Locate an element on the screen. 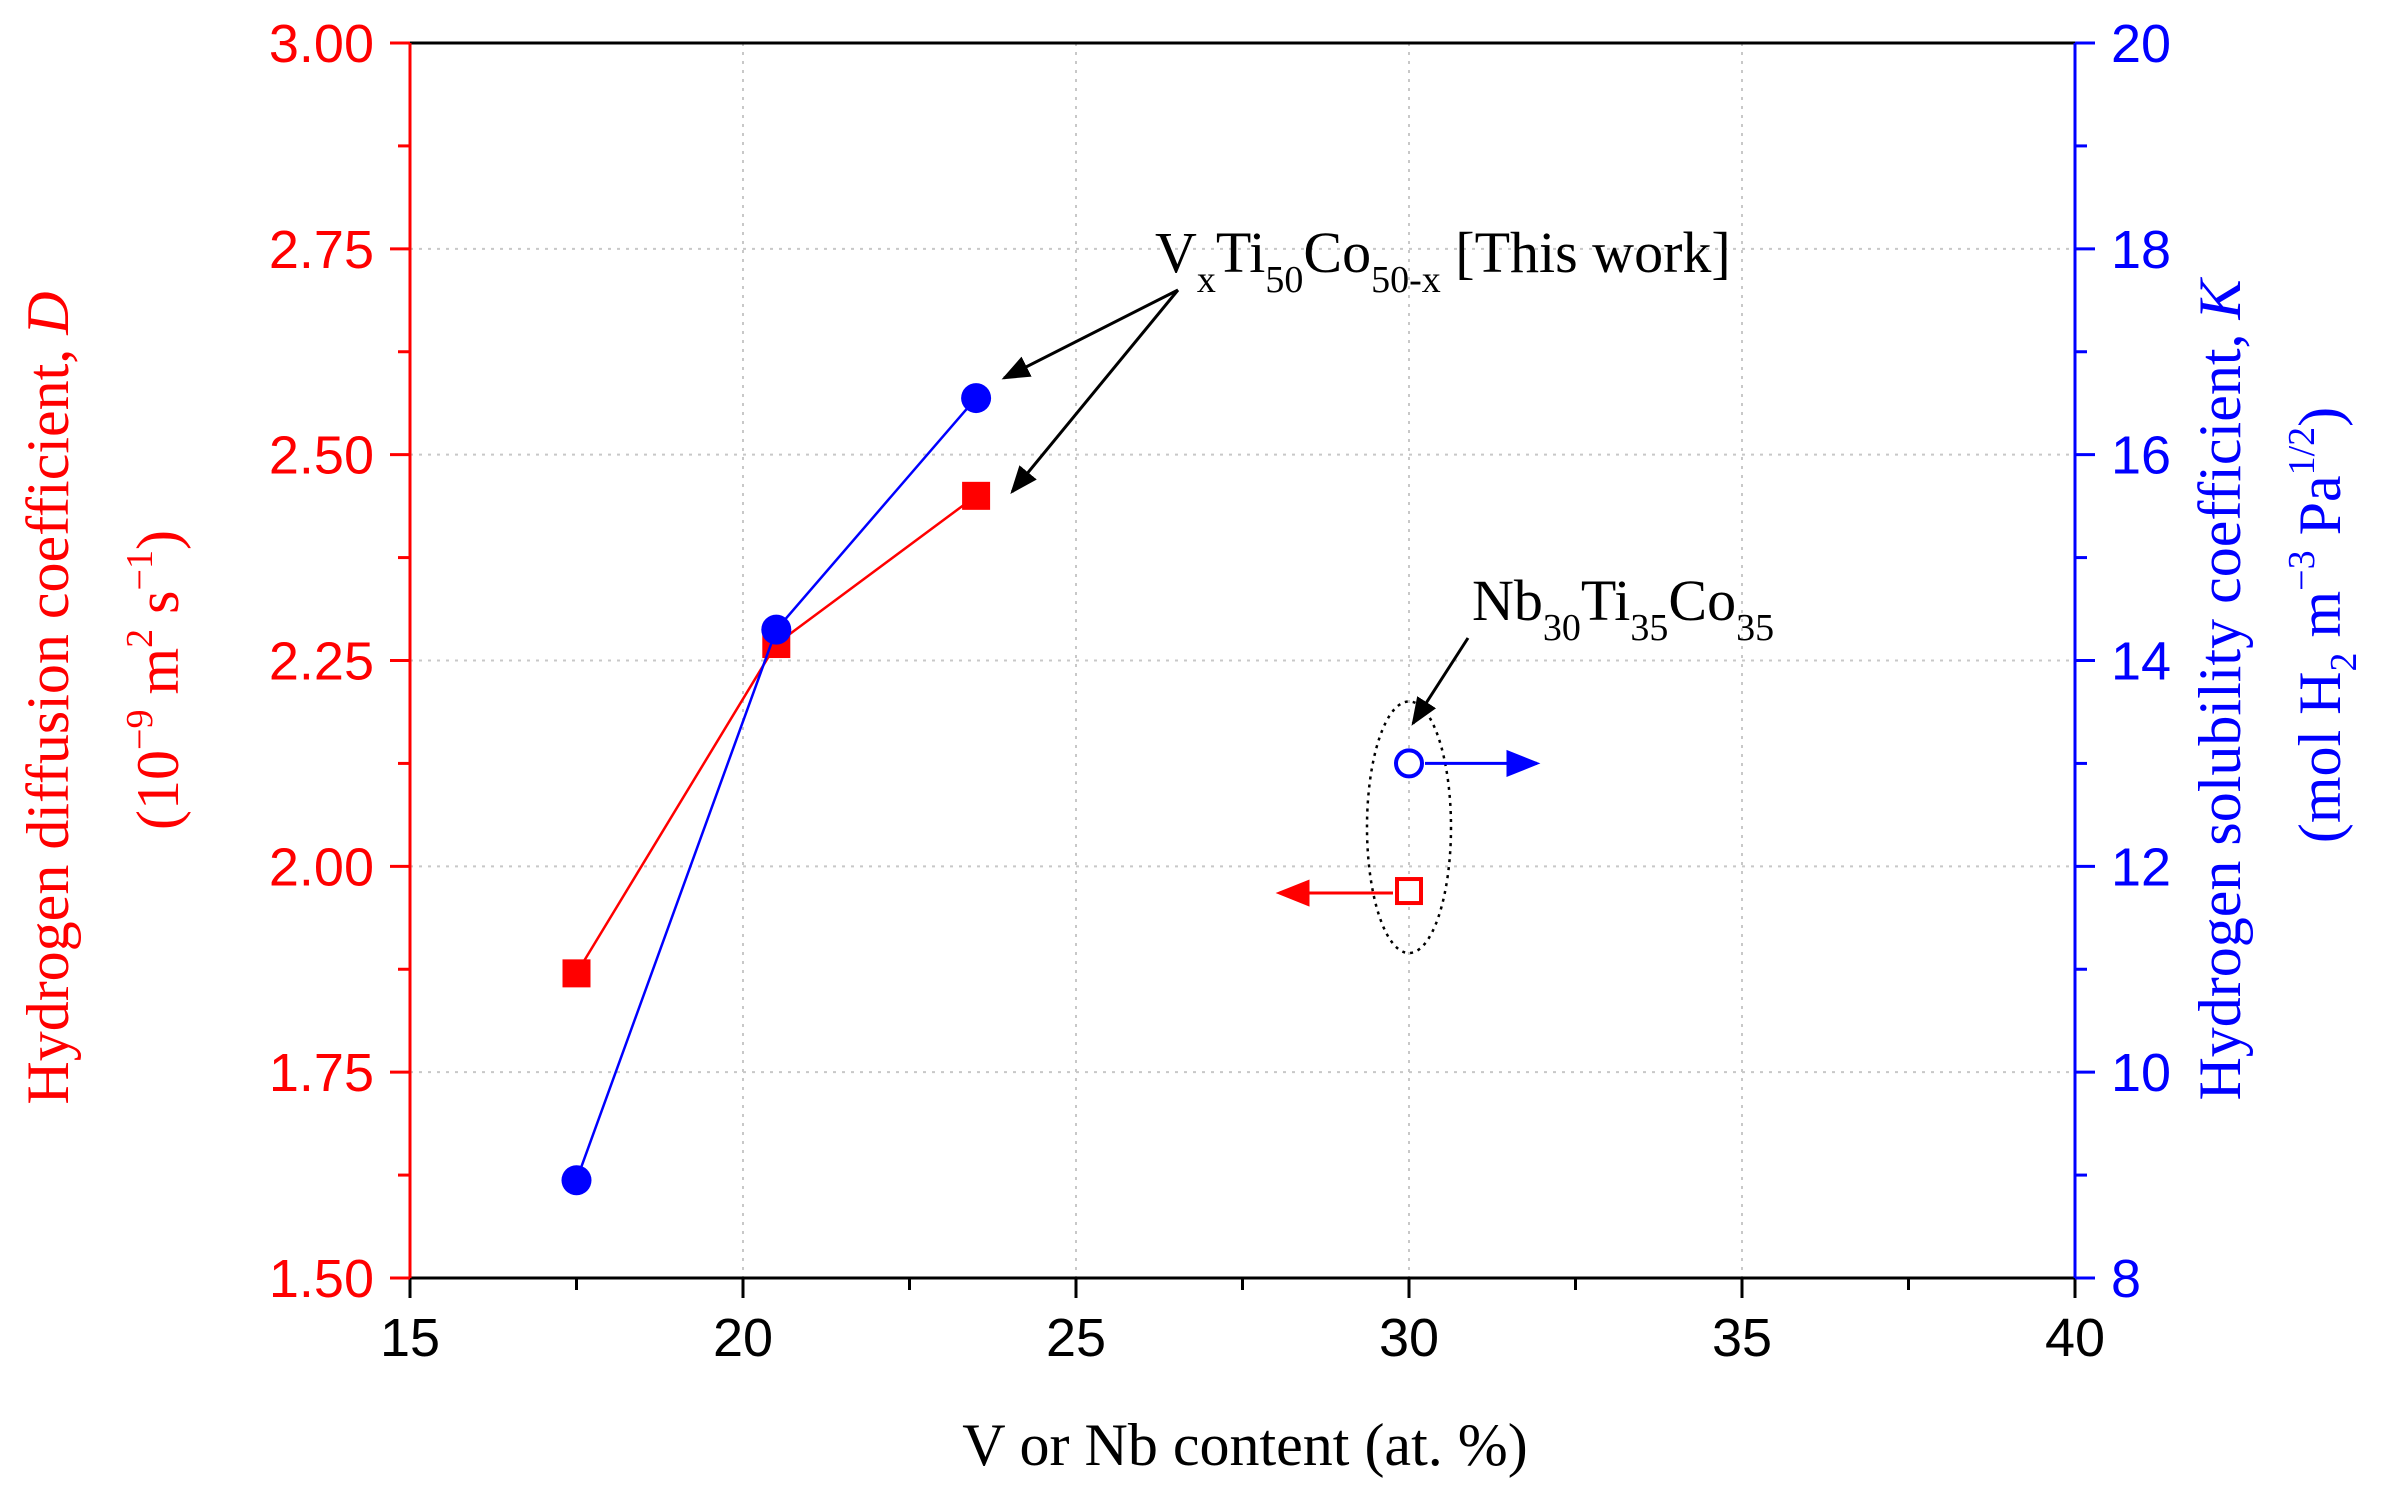 The height and width of the screenshot is (1498, 2392). data-point-square-open is located at coordinates (1409, 891).